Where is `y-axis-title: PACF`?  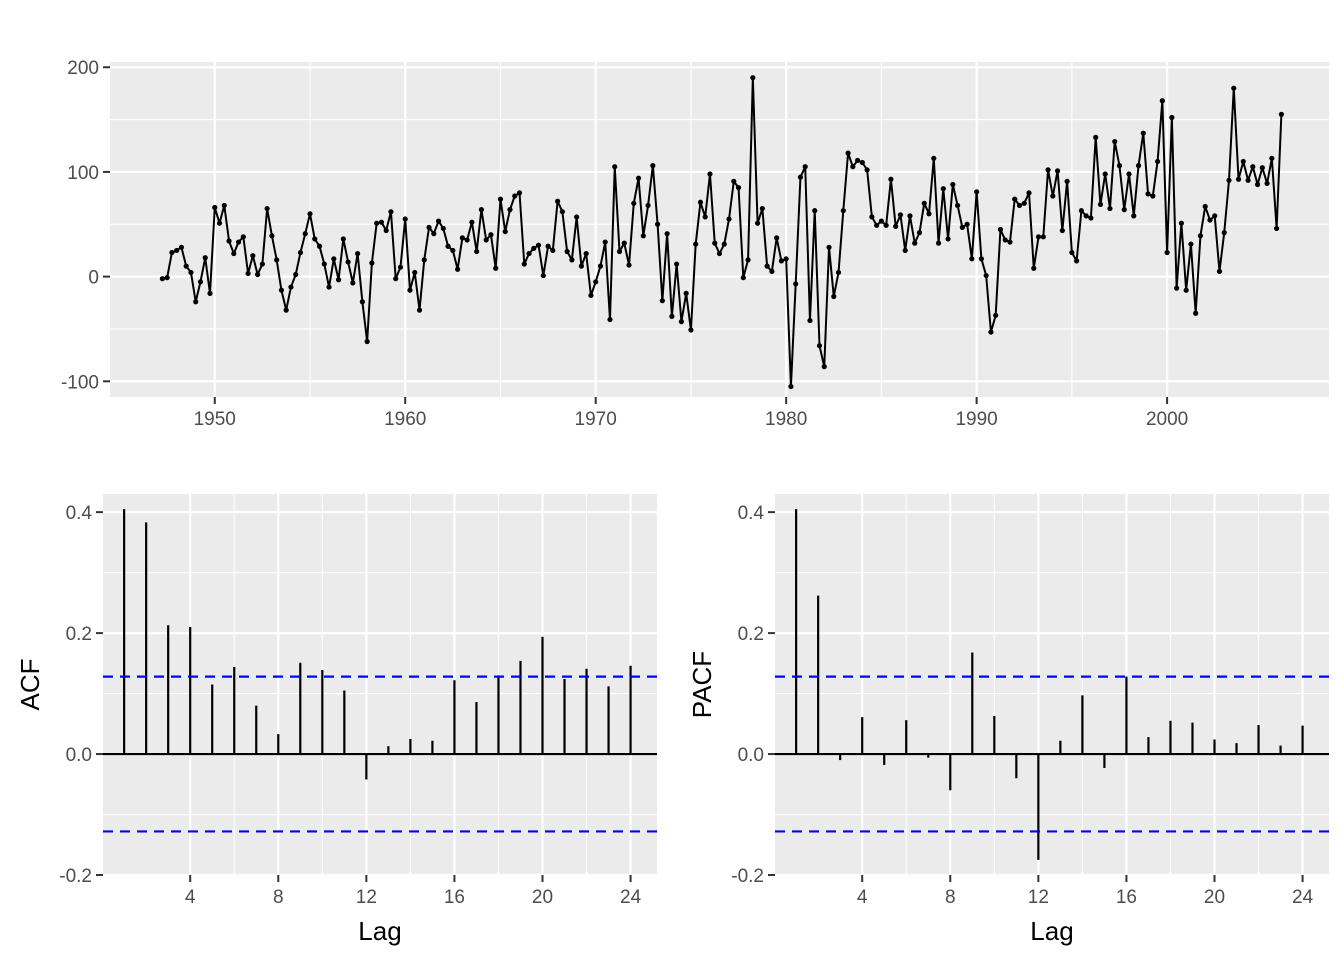
y-axis-title: PACF is located at coordinates (702, 684).